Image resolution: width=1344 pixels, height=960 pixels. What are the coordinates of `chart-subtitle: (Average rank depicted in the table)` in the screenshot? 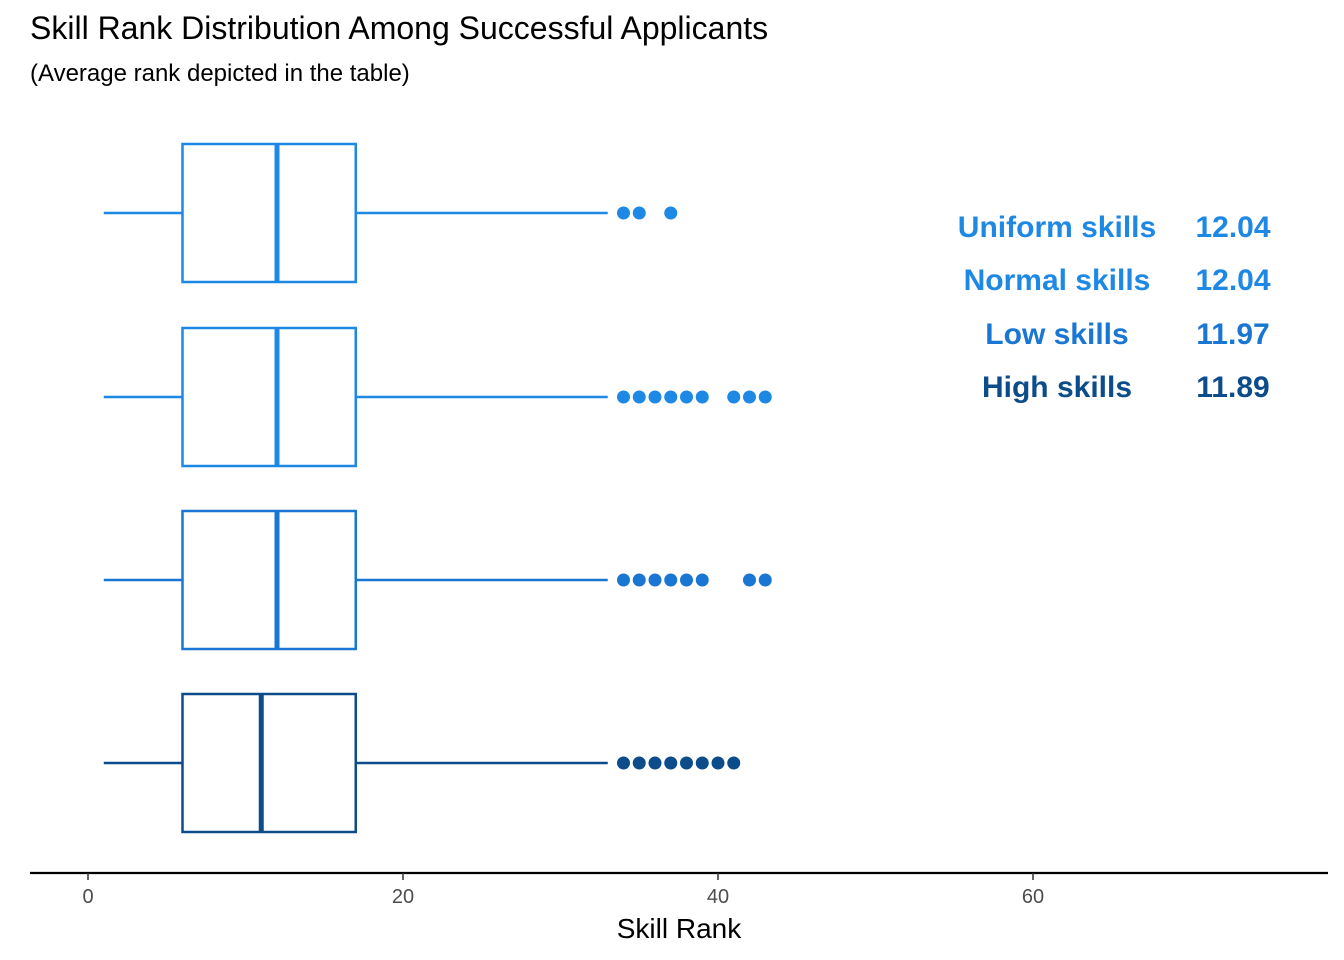 It's located at (220, 73).